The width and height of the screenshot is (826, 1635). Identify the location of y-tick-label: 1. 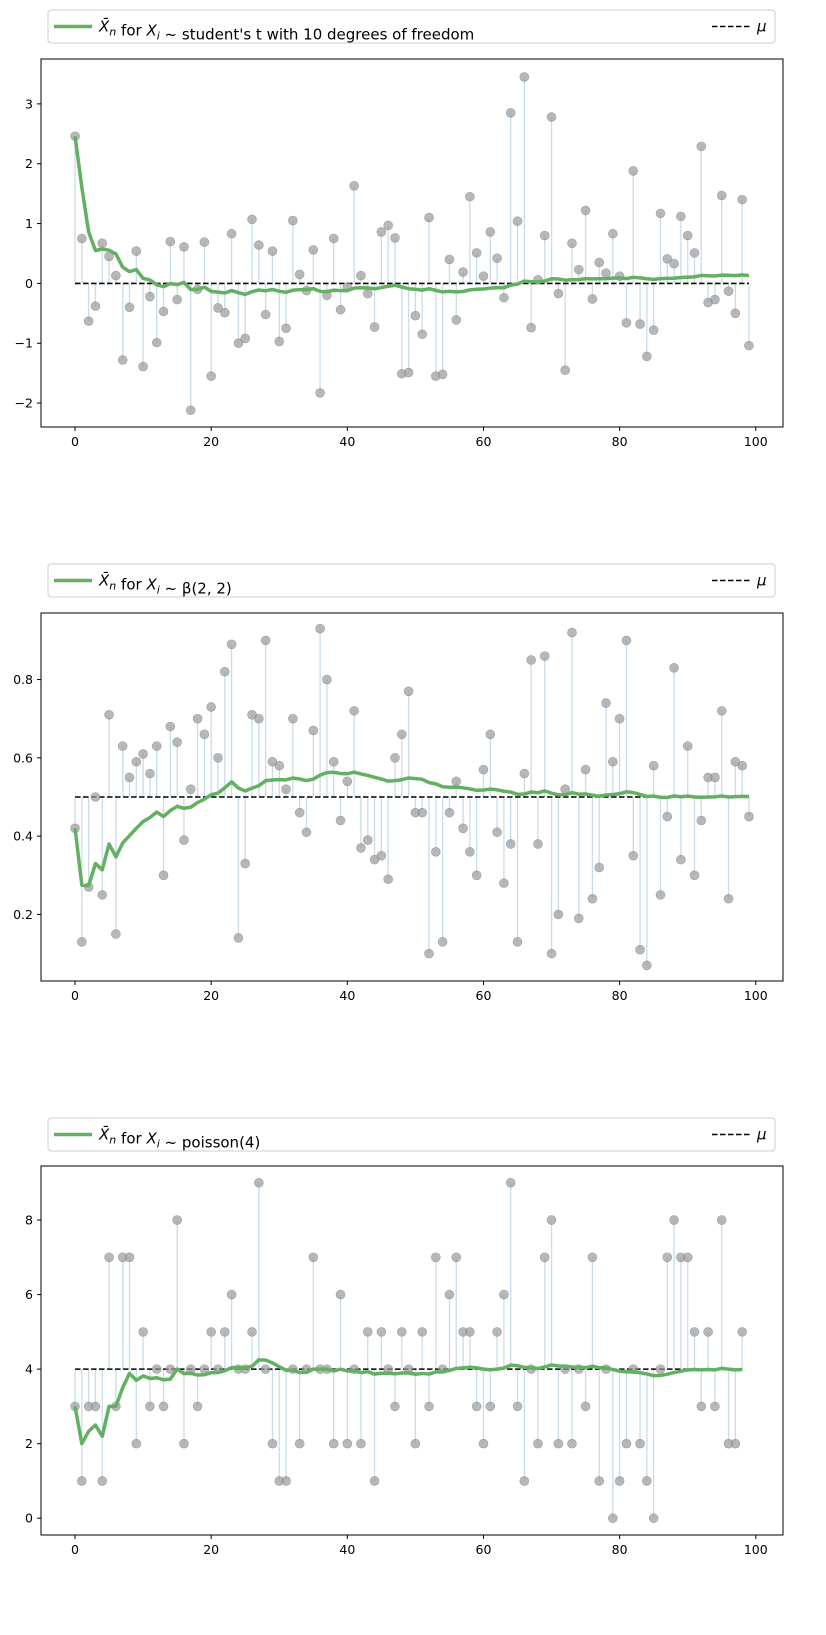
(29, 223).